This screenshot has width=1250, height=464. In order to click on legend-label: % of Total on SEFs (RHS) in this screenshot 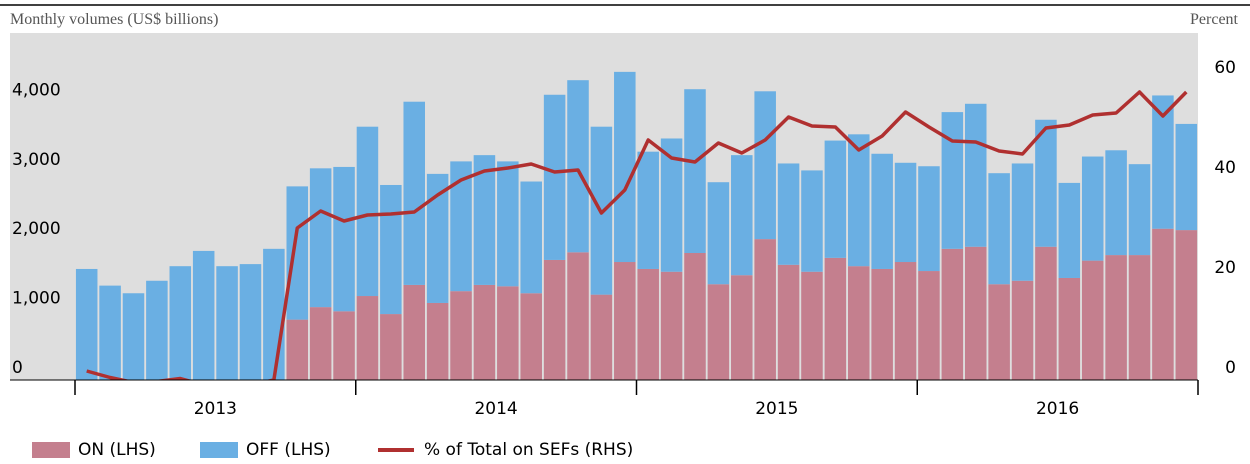, I will do `click(528, 450)`.